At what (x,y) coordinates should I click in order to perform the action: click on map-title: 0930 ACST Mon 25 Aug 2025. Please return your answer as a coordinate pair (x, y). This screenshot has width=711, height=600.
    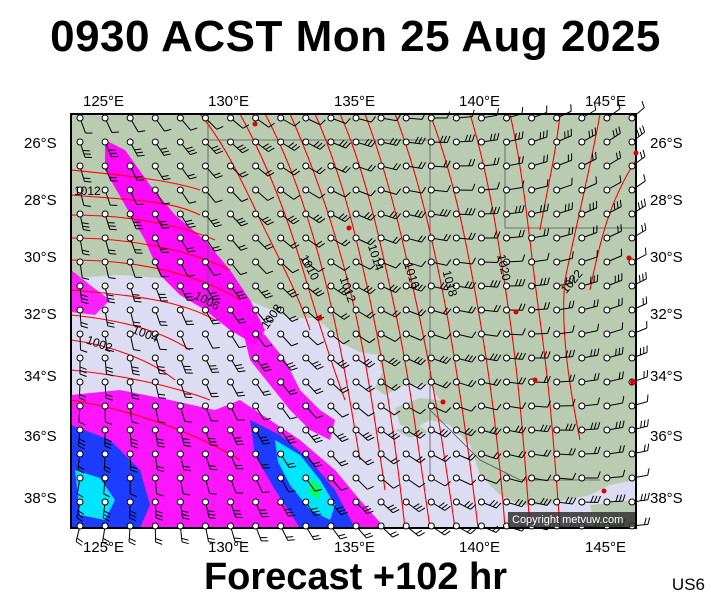
    Looking at the image, I should click on (355, 36).